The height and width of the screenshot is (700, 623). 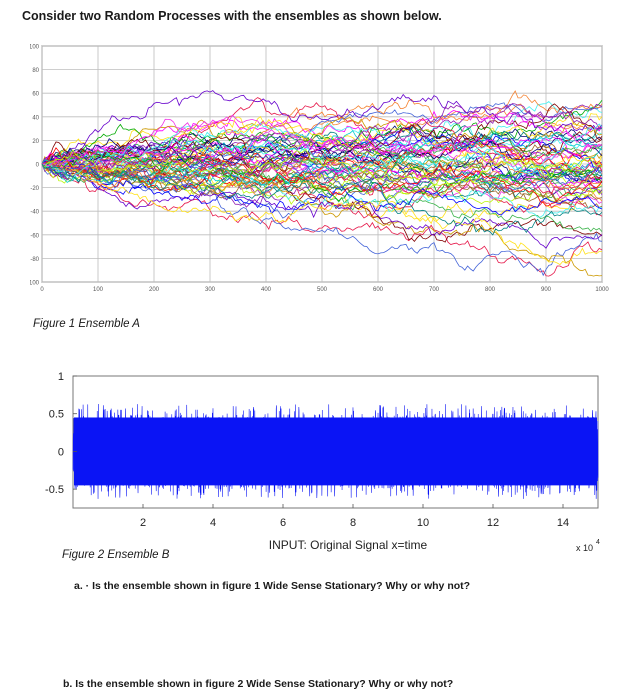 I want to click on fig1-x-tick-label: 300, so click(x=210, y=290).